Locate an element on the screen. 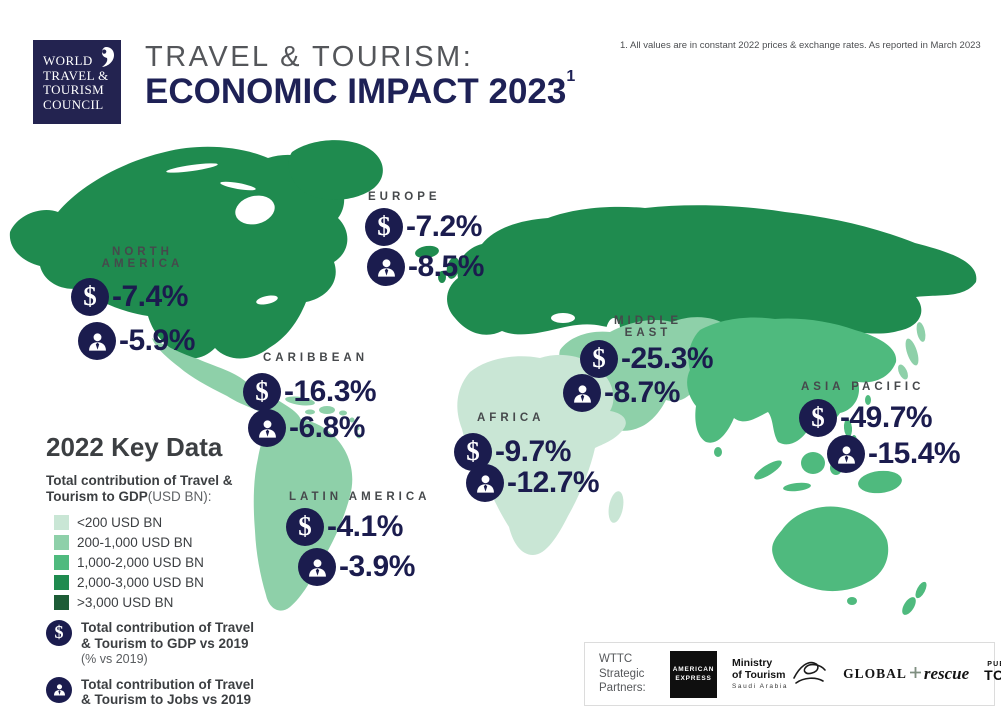 This screenshot has height=708, width=1001. caribbean-jobs-stat: -6.8% is located at coordinates (306, 428).